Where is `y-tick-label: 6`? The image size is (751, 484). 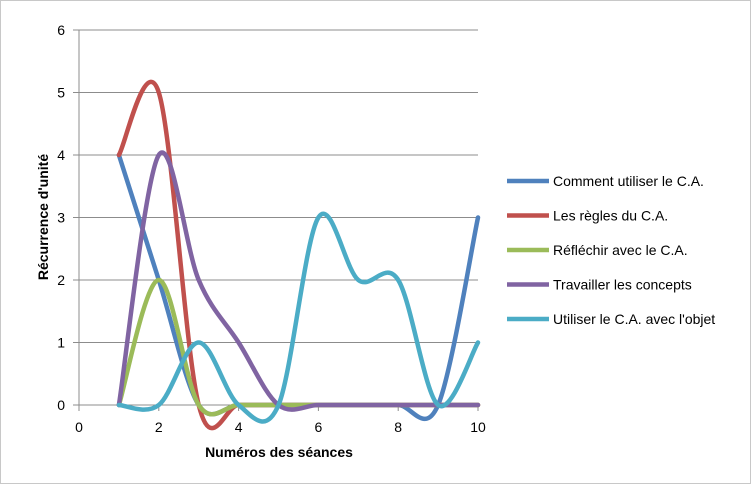
y-tick-label: 6 is located at coordinates (61, 30).